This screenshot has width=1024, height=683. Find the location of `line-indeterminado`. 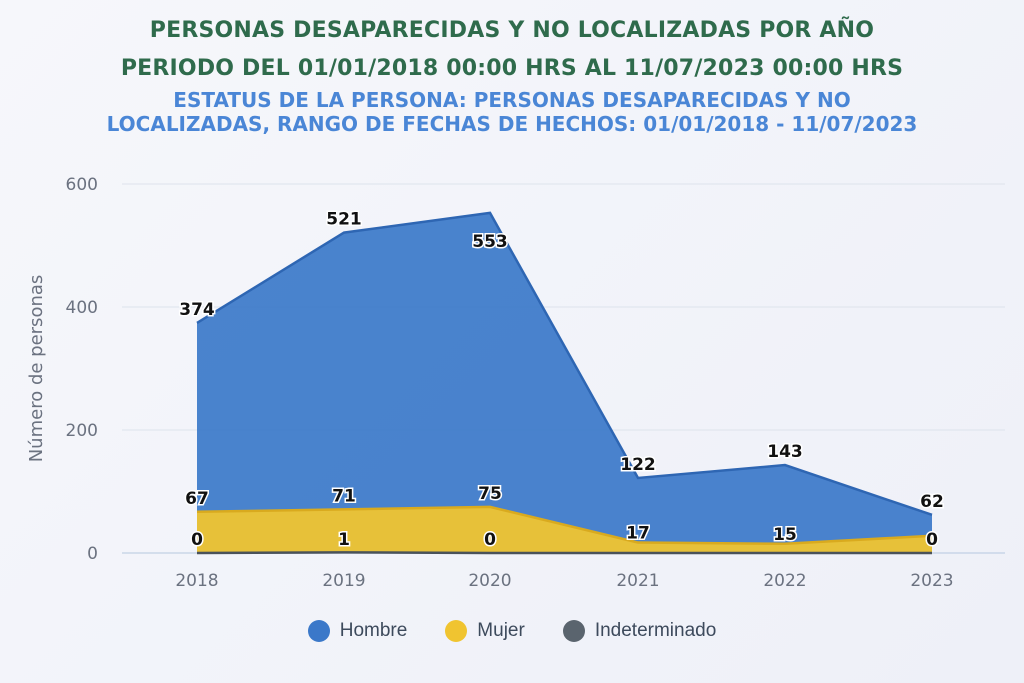

line-indeterminado is located at coordinates (564, 553).